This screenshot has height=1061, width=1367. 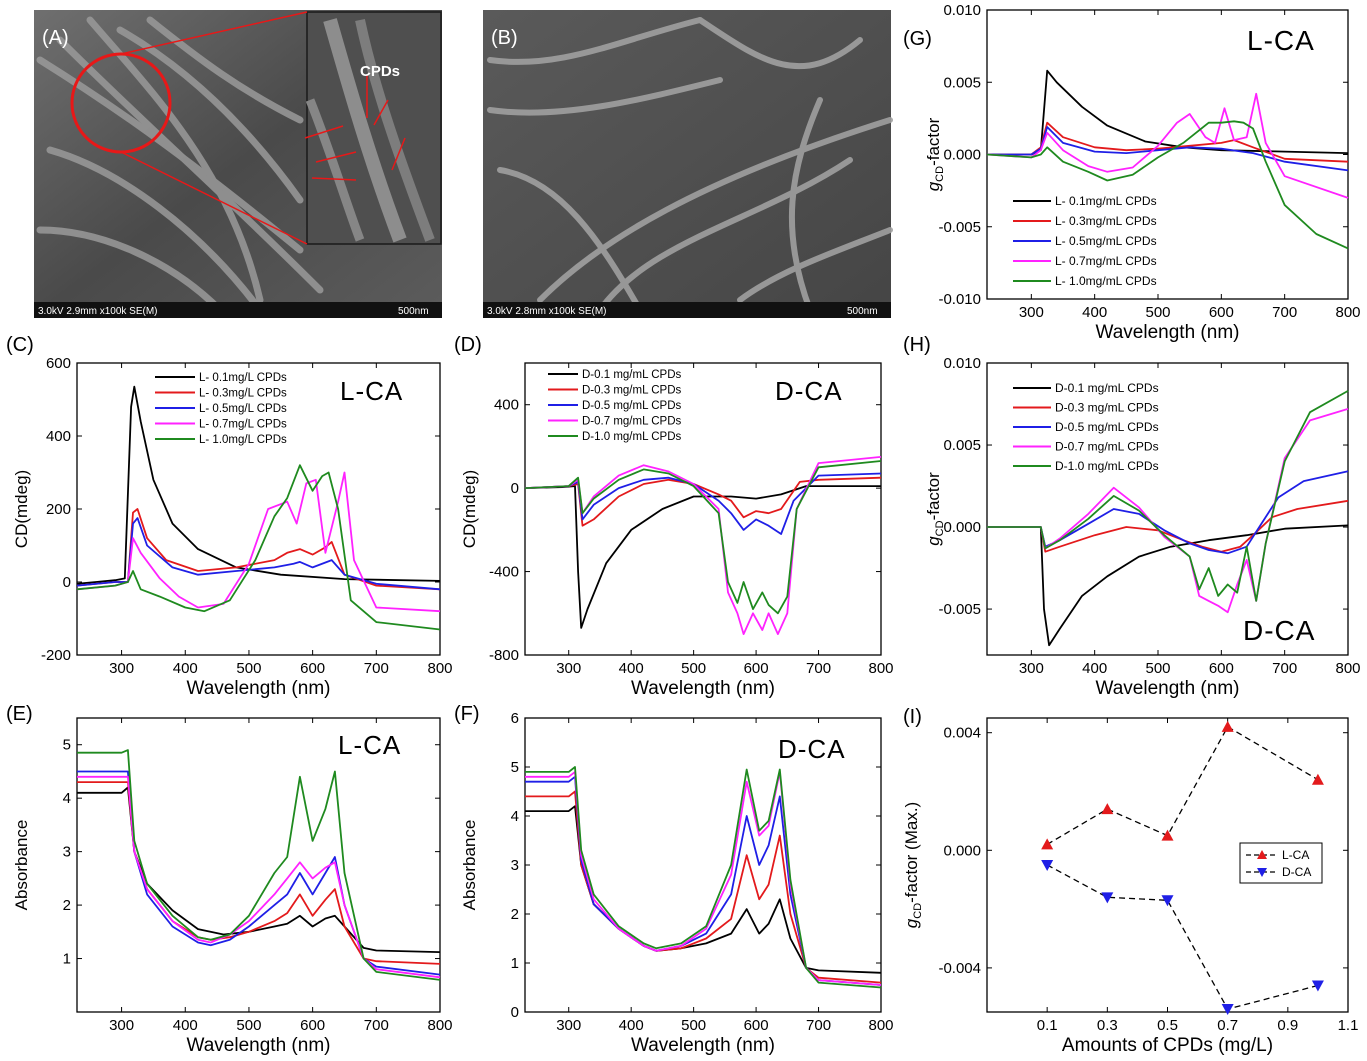 What do you see at coordinates (917, 345) in the screenshot?
I see `panel-label-h: (H)` at bounding box center [917, 345].